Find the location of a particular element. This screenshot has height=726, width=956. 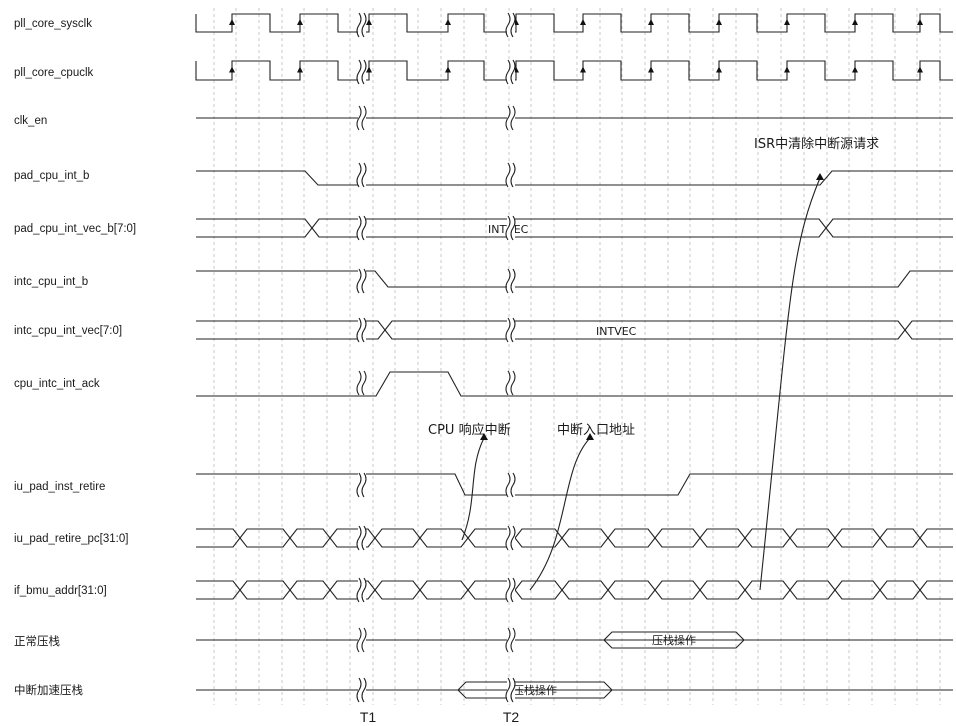

break-mark-t2-intcint-gap is located at coordinates (511, 281).